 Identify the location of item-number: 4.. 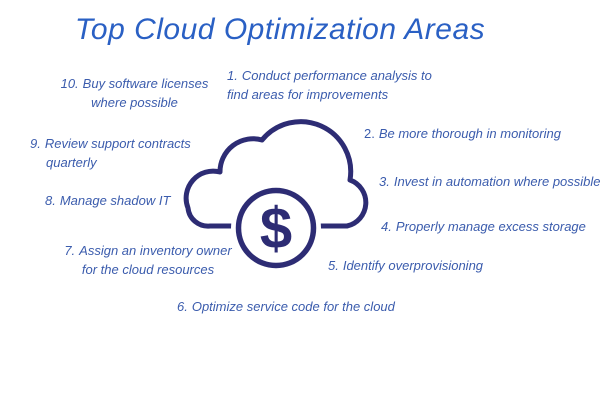
(386, 226).